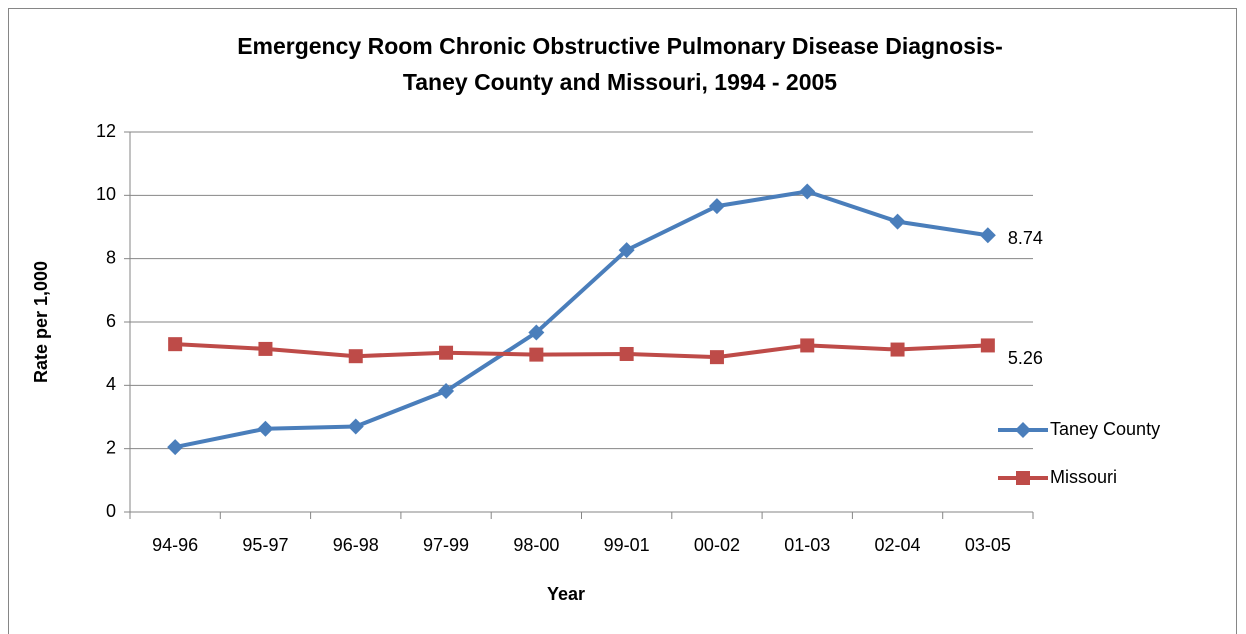  Describe the element at coordinates (106, 131) in the screenshot. I see `y-tick-label: 12` at that location.